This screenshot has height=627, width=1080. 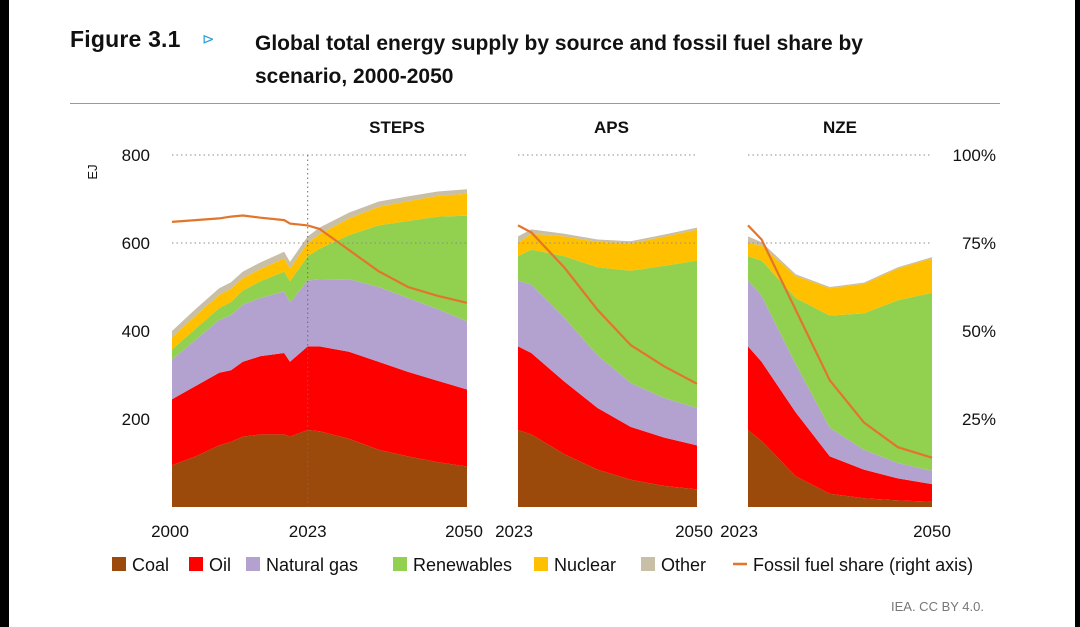 I want to click on area-aps-natural-gas, so click(x=607, y=363).